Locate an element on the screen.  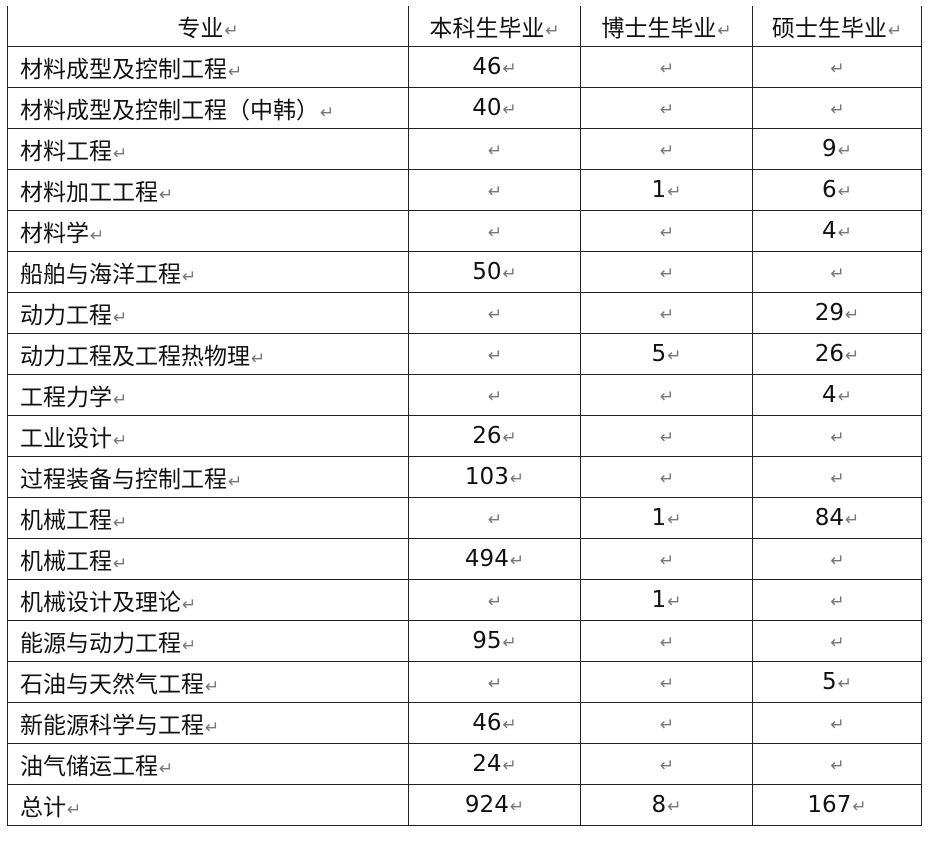
cell-value: 9 is located at coordinates (829, 149).